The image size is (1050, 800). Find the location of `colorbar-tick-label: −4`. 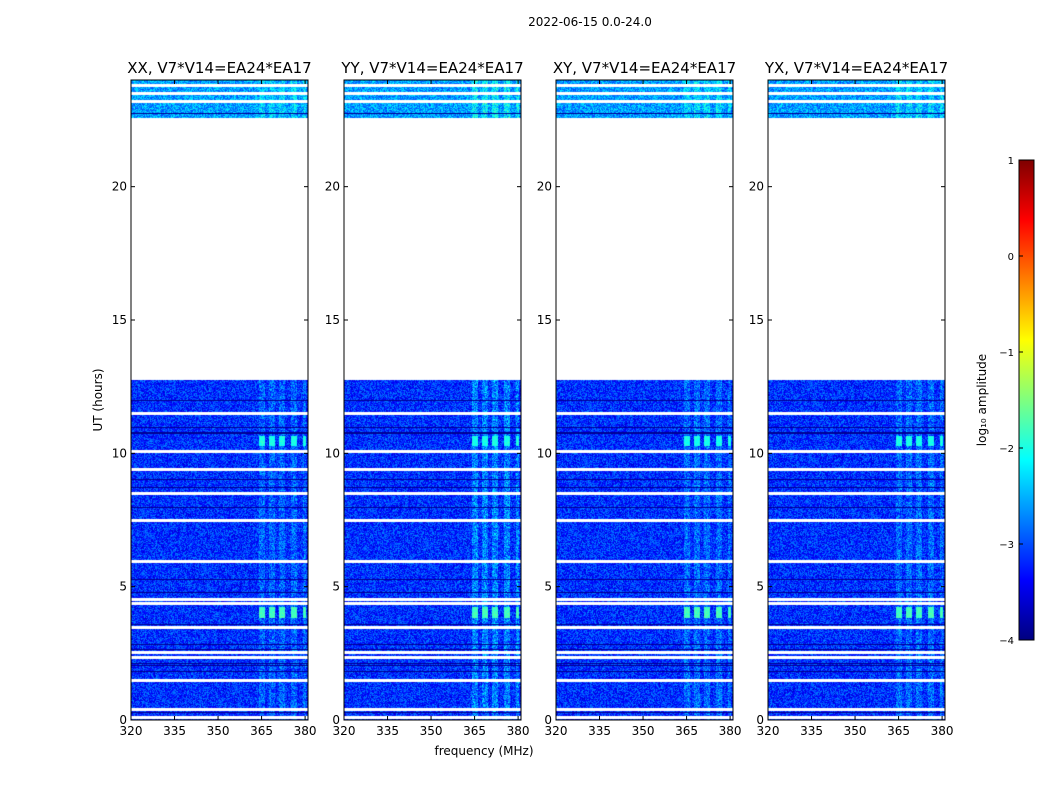

colorbar-tick-label: −4 is located at coordinates (1006, 641).